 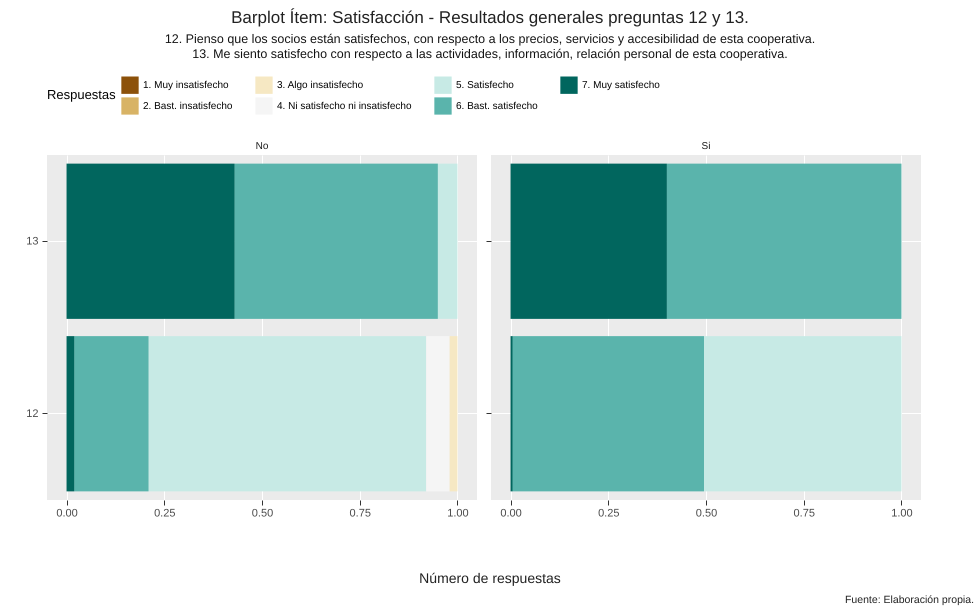 What do you see at coordinates (490, 54) in the screenshot?
I see `text: 13. Me siento satisfecho con respecto a las actividades, información, relación personal de esta cooperativa.` at bounding box center [490, 54].